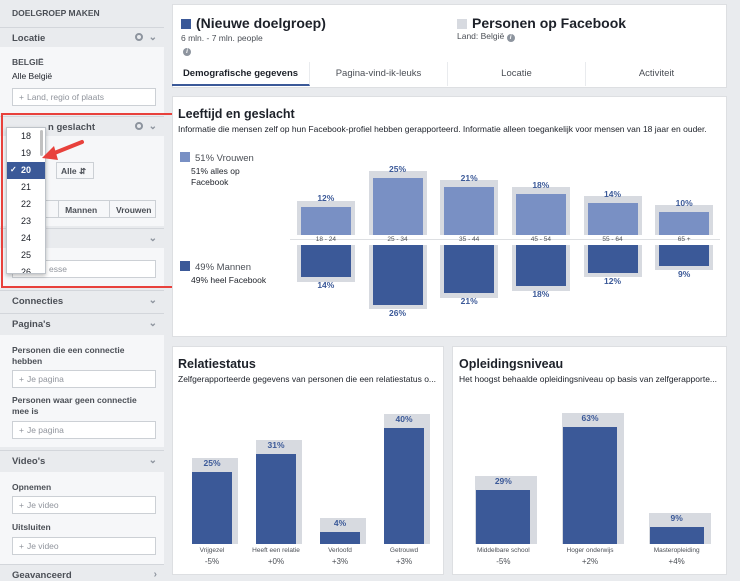 This screenshot has width=740, height=581. Describe the element at coordinates (186, 24) in the screenshot. I see `audience-color-swatch` at that location.